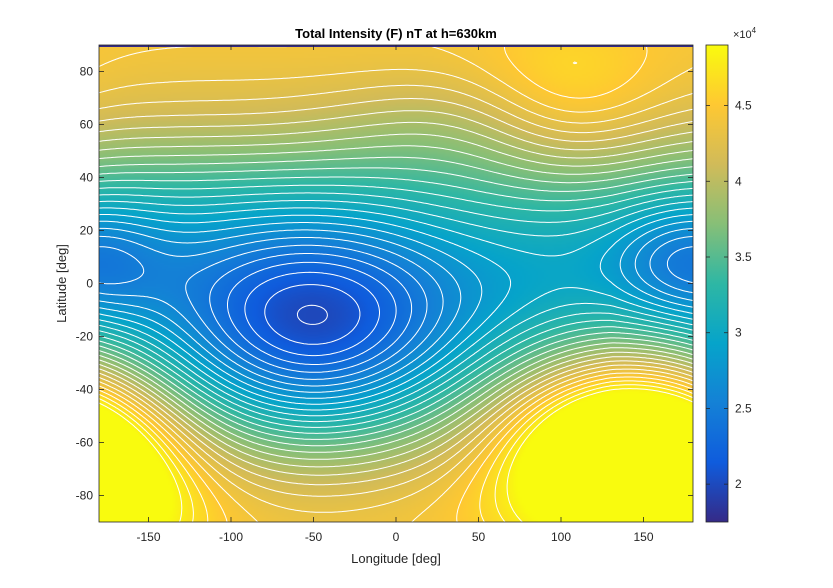 This screenshot has height=588, width=833. What do you see at coordinates (743, 408) in the screenshot?
I see `colorbar-tick-label: 2.5` at bounding box center [743, 408].